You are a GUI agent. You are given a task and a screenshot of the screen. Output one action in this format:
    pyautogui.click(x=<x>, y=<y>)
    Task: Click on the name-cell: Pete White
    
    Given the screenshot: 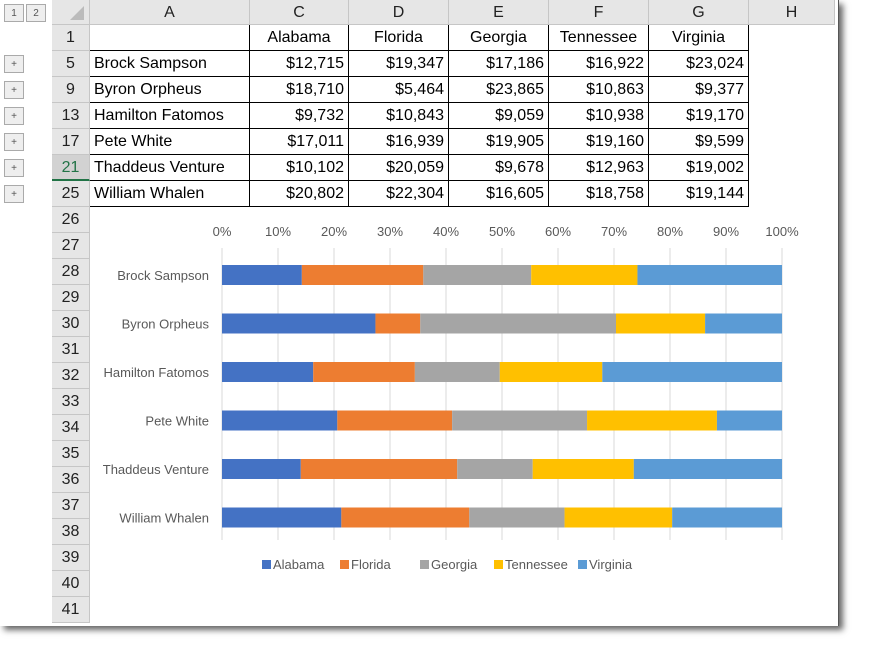 What is the action you would take?
    pyautogui.click(x=170, y=142)
    